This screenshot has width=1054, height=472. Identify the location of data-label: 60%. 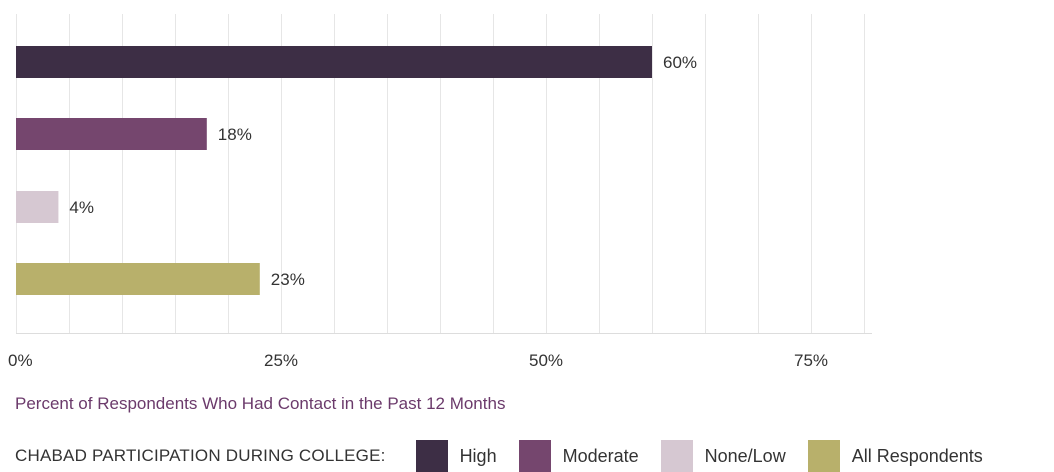
(680, 62).